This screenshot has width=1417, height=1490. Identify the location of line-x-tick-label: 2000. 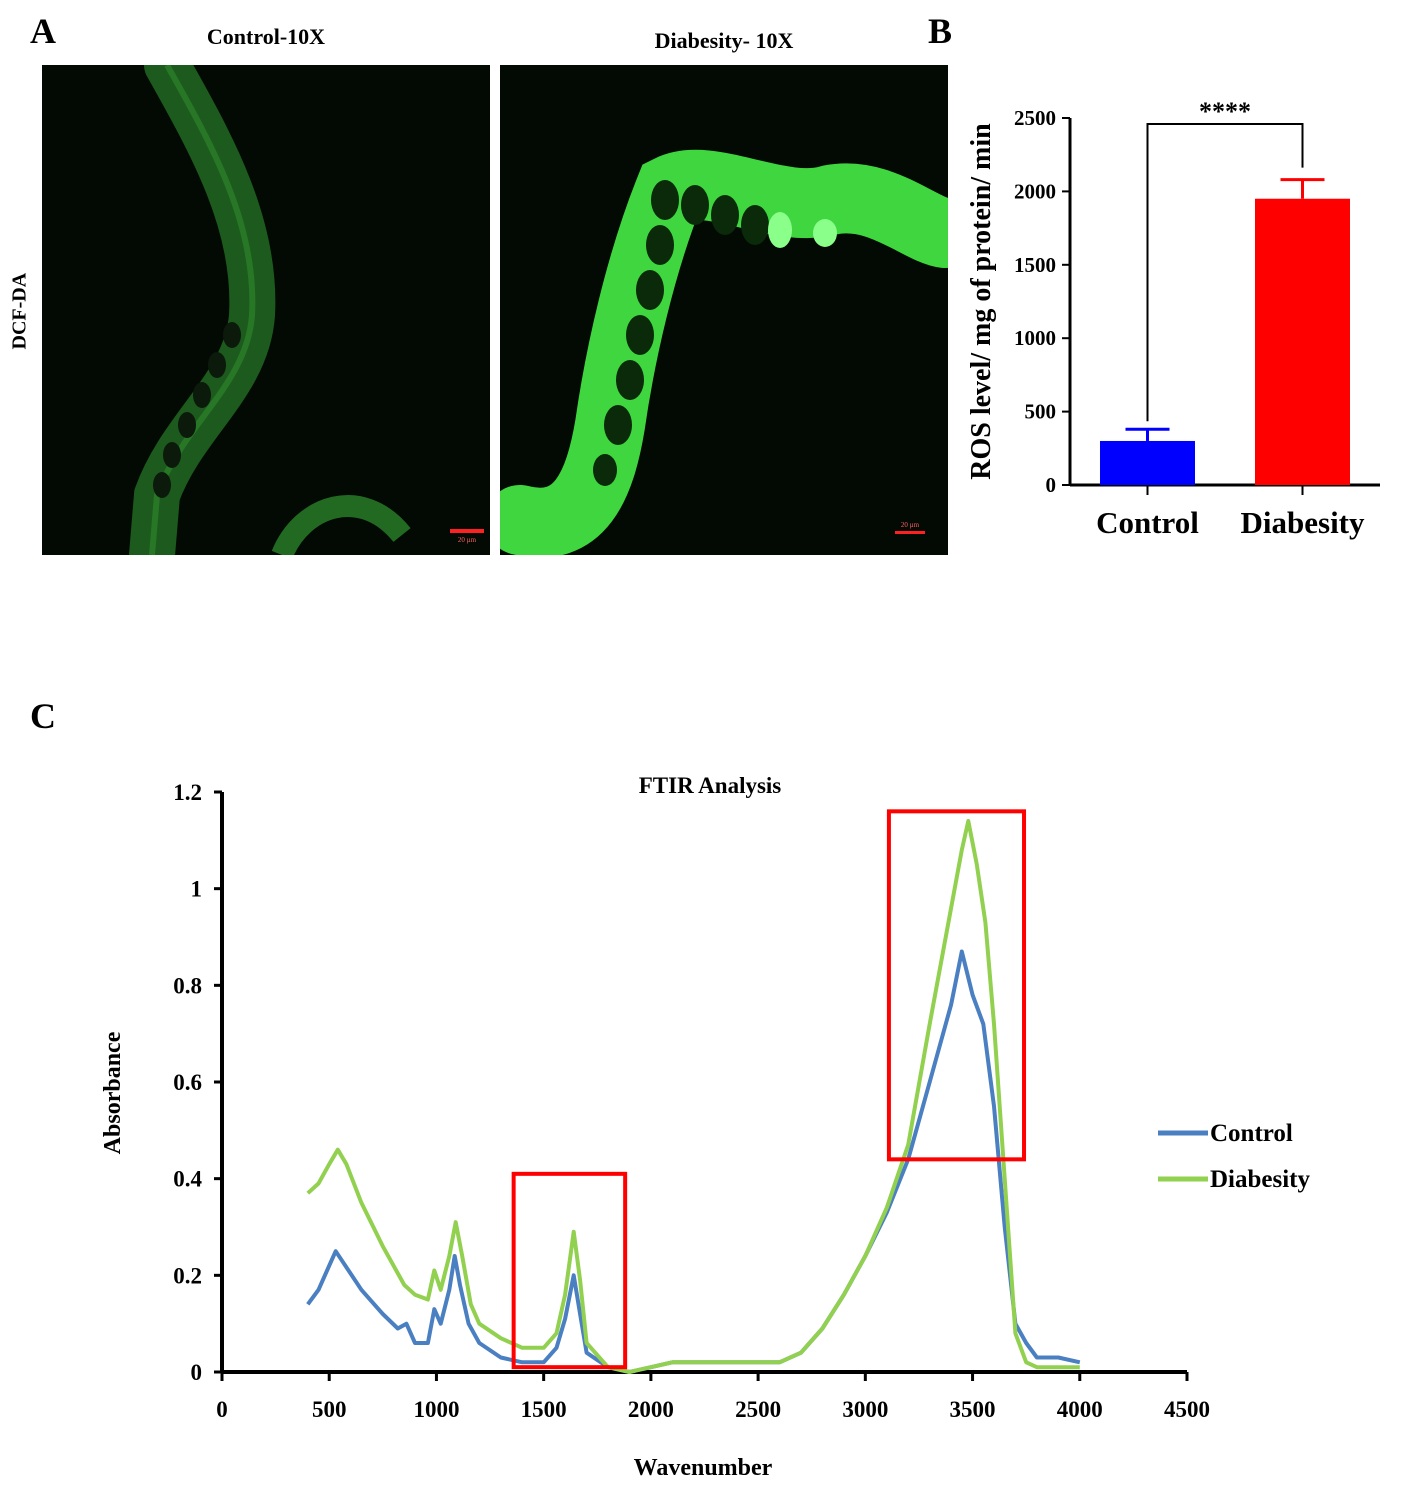
(651, 1409).